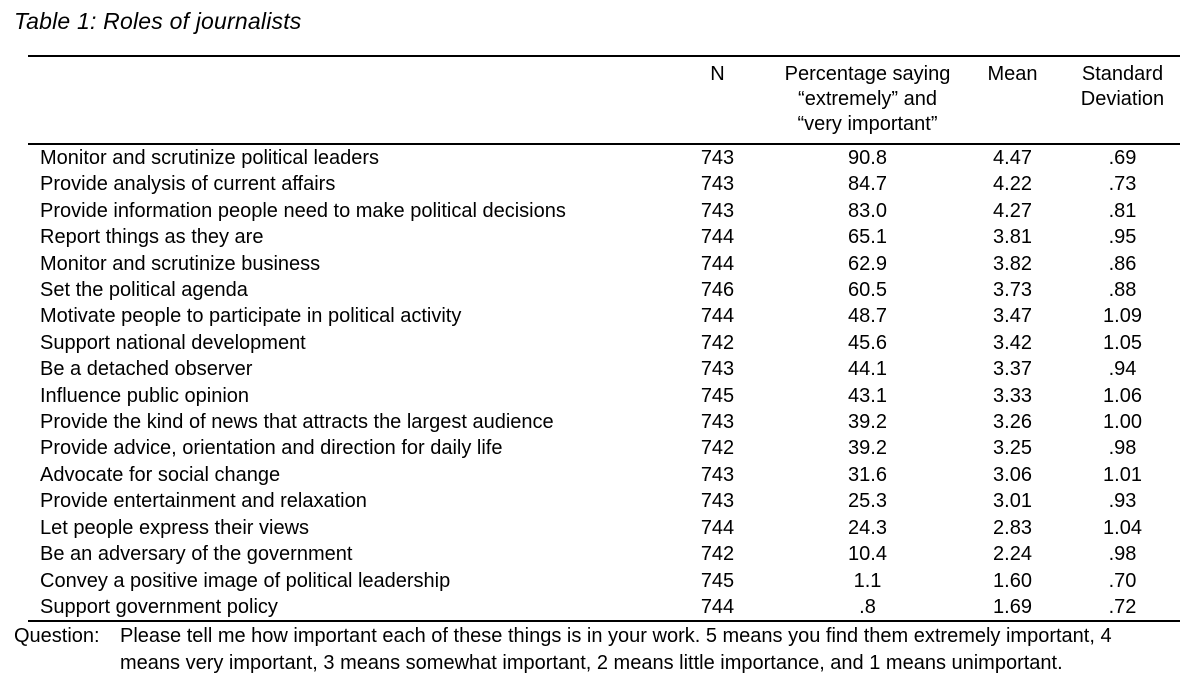 This screenshot has height=689, width=1200. Describe the element at coordinates (867, 448) in the screenshot. I see `pct-cell: 39.2` at that location.